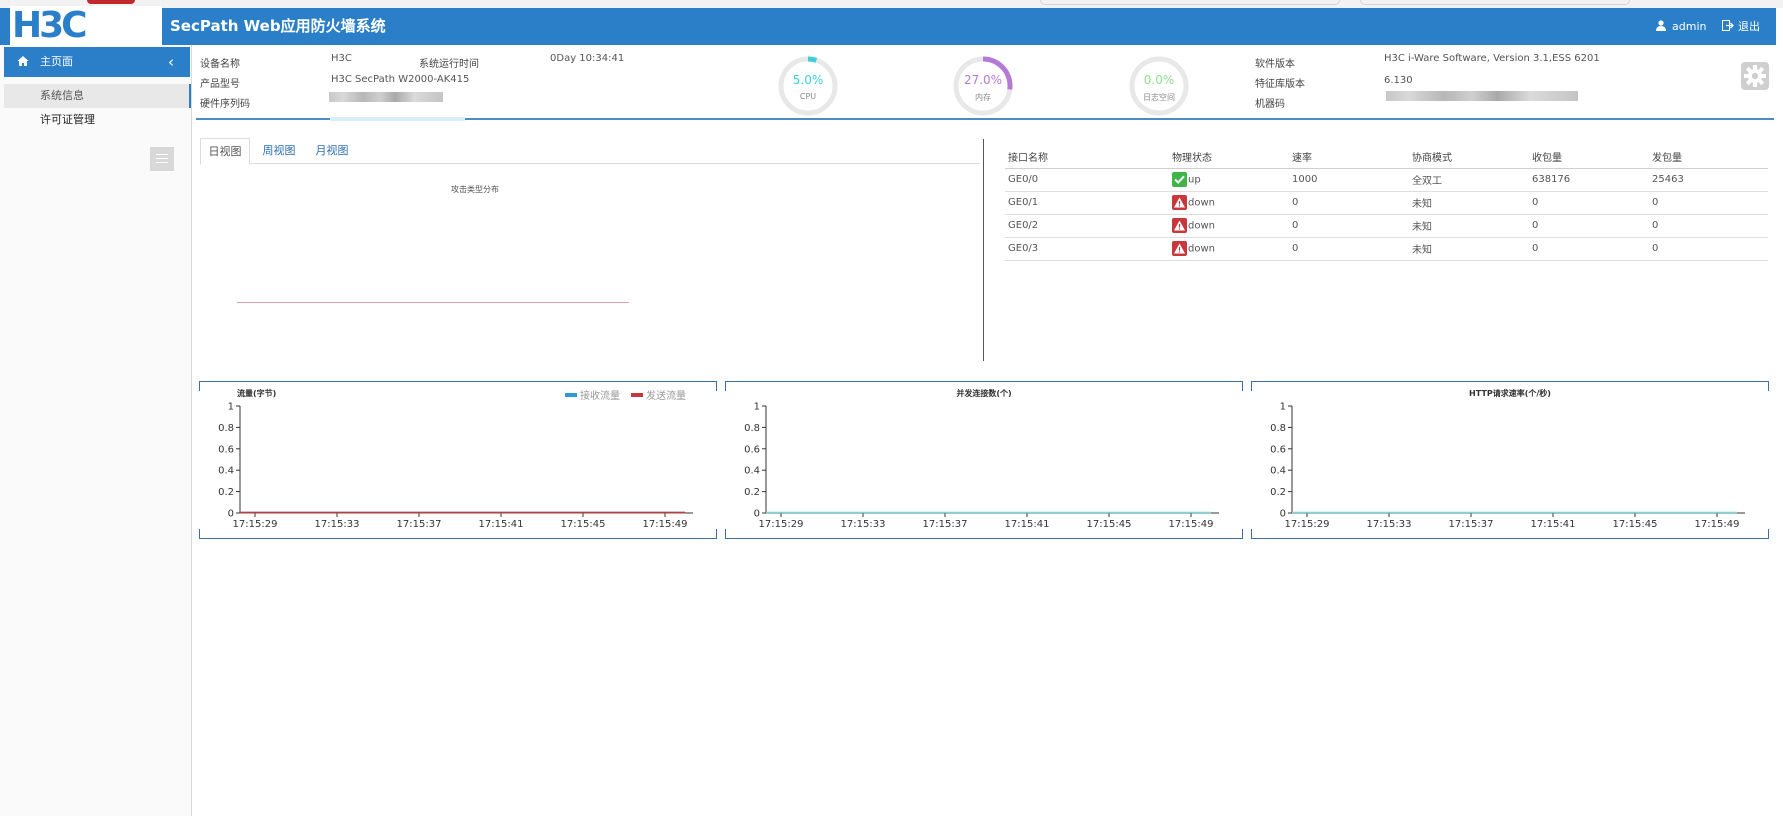 This screenshot has width=1783, height=816. What do you see at coordinates (67, 119) in the screenshot?
I see `sidebar-item-license: 许可证管理` at bounding box center [67, 119].